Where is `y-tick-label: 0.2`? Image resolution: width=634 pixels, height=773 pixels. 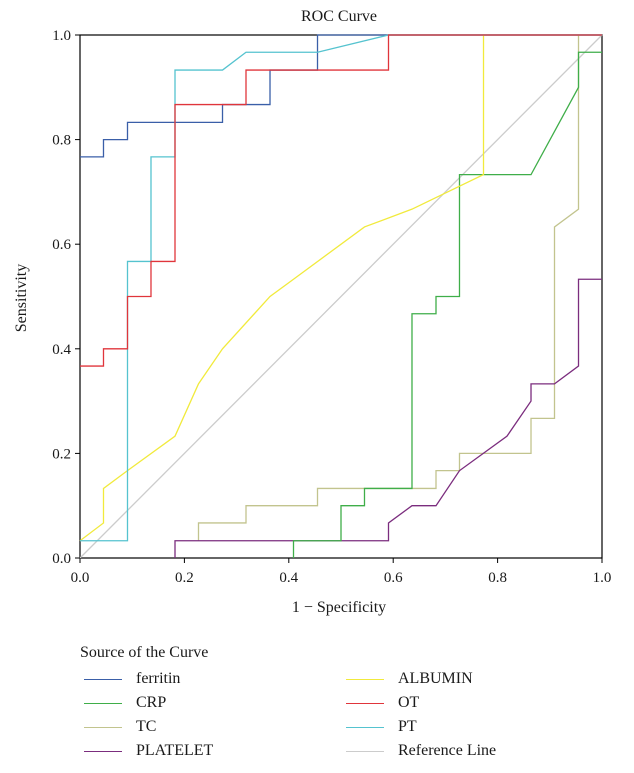
y-tick-label: 0.2 is located at coordinates (61, 454).